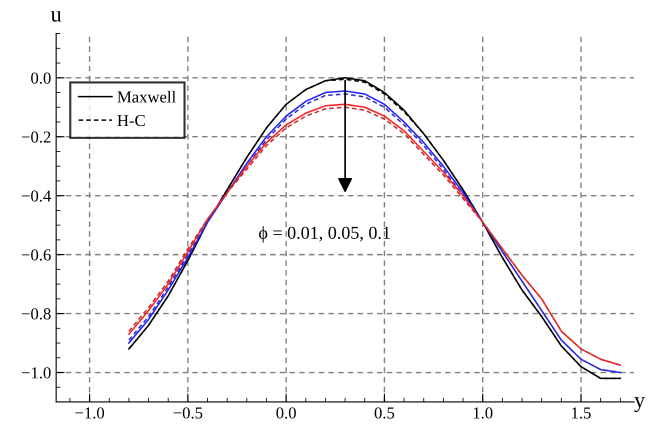 This screenshot has height=436, width=653. What do you see at coordinates (37, 196) in the screenshot?
I see `y-tick-label: −0.4` at bounding box center [37, 196].